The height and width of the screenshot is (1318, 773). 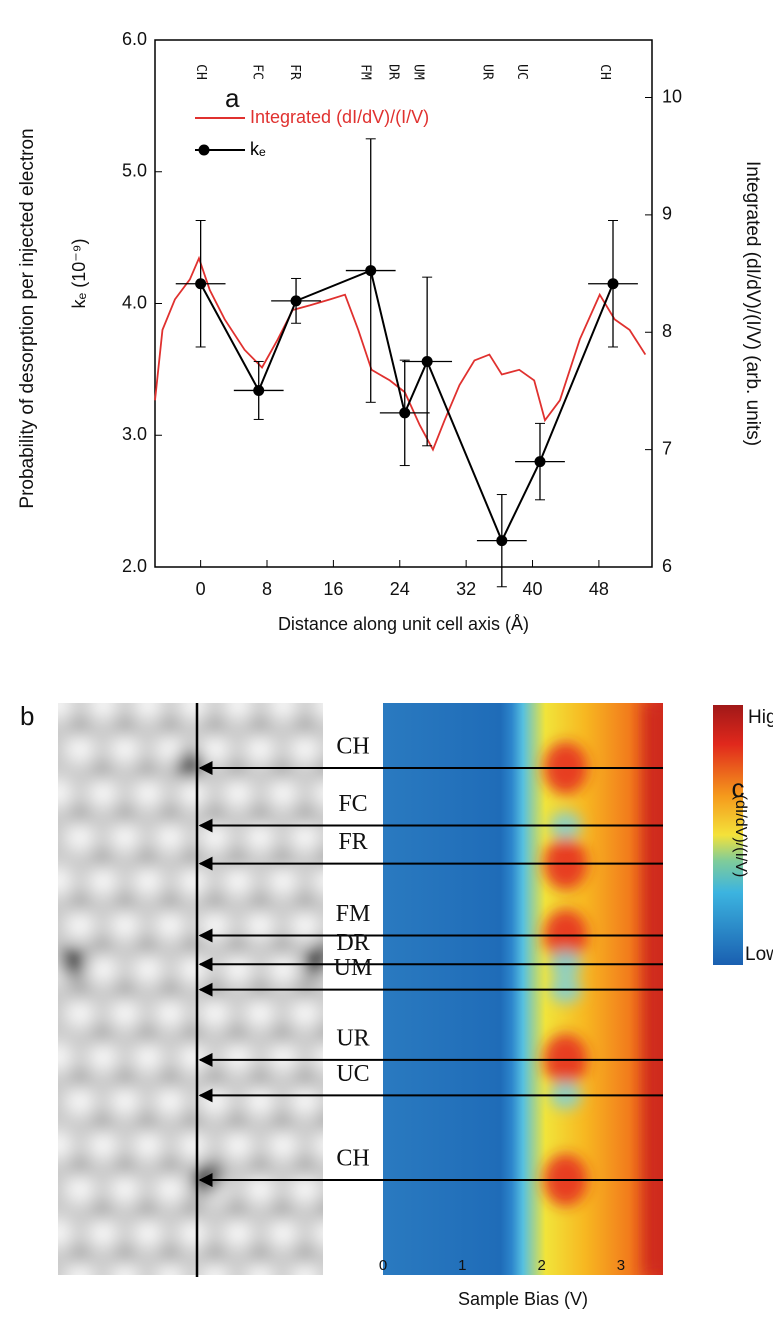 What do you see at coordinates (604, 72) in the screenshot?
I see `site-label: CH` at bounding box center [604, 72].